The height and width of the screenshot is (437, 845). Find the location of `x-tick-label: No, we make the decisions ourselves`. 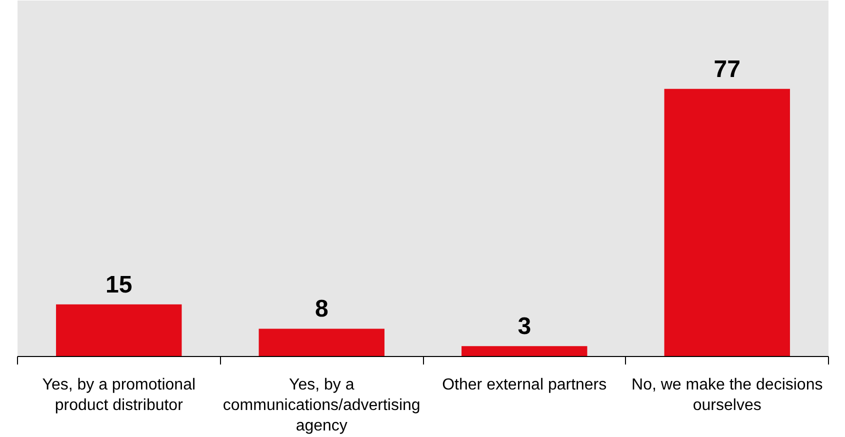

x-tick-label: No, we make the decisions ourselves is located at coordinates (727, 395).